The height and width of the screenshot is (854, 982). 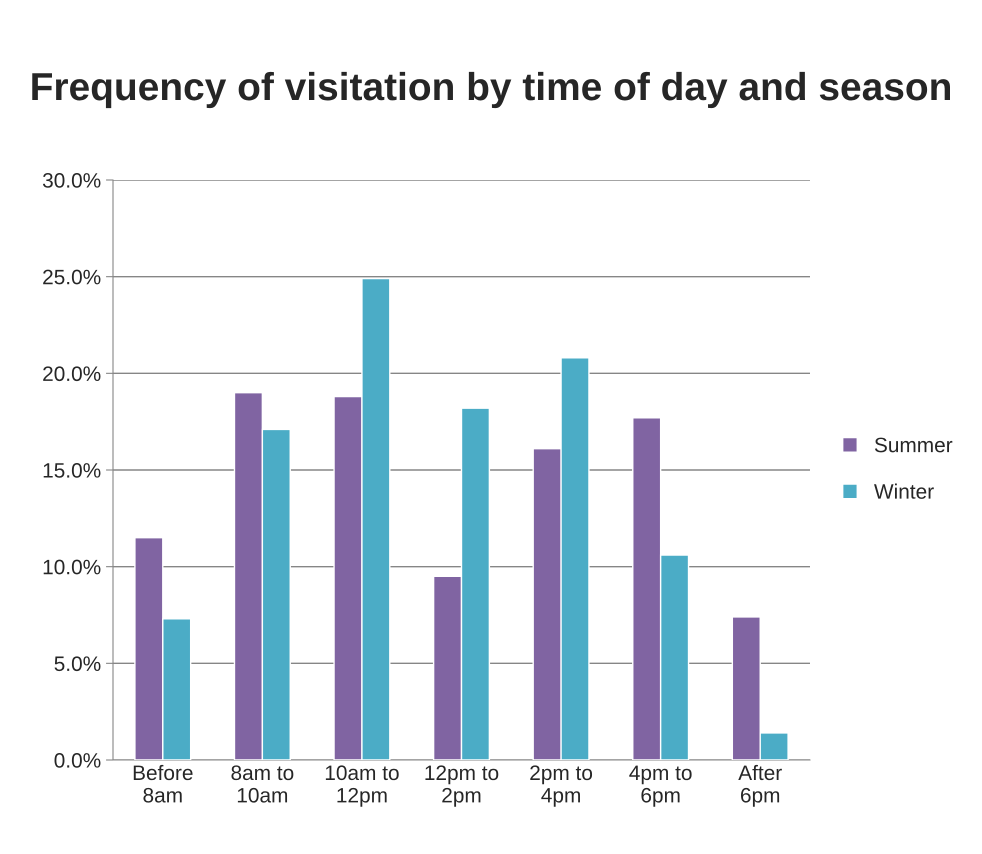 What do you see at coordinates (904, 491) in the screenshot?
I see `legend-label: Winter` at bounding box center [904, 491].